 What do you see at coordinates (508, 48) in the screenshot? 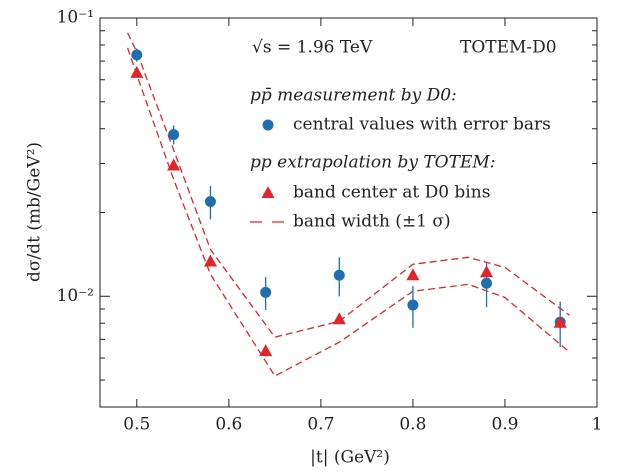
I see `annotation: TOTEM-D0` at bounding box center [508, 48].